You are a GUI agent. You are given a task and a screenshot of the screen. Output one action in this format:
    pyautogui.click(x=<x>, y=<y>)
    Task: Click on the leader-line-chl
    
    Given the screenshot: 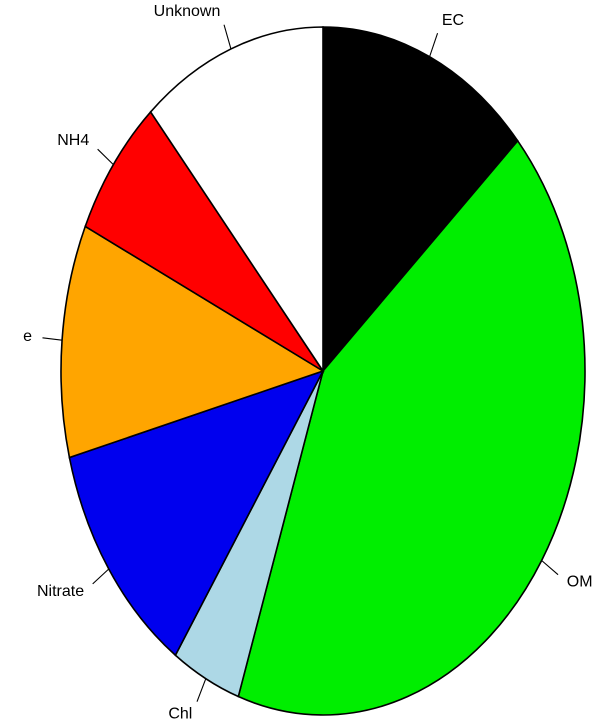 What is the action you would take?
    pyautogui.click(x=201, y=690)
    